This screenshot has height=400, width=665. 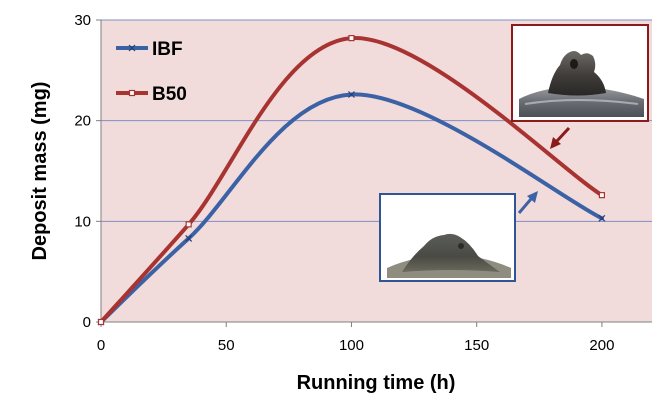 What do you see at coordinates (87, 322) in the screenshot?
I see `y-tick-label-0: 0` at bounding box center [87, 322].